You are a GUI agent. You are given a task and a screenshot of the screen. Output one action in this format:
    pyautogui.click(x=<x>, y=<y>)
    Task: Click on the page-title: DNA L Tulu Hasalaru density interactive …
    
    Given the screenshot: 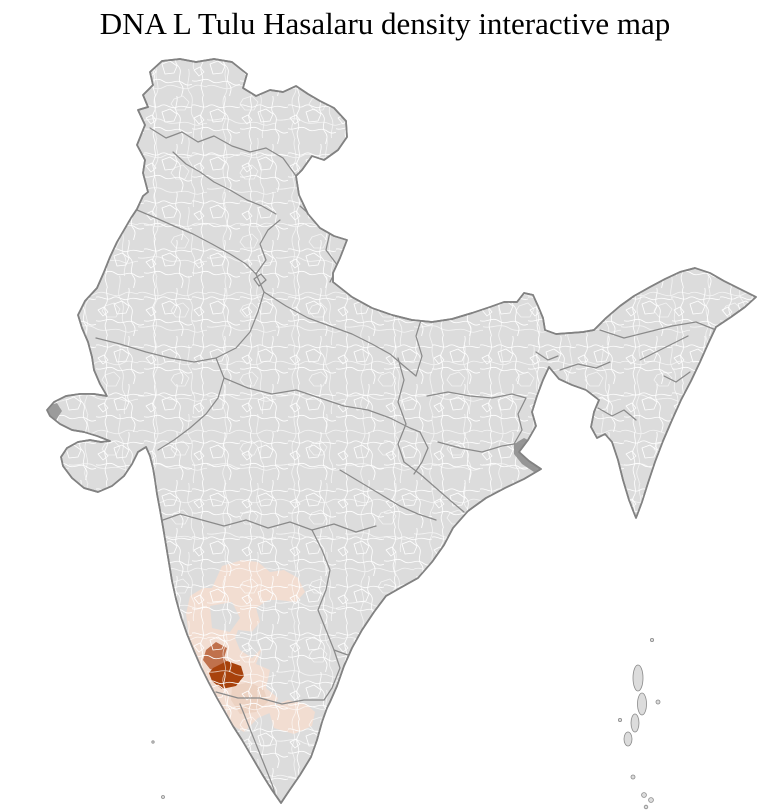 What is the action you would take?
    pyautogui.click(x=385, y=23)
    